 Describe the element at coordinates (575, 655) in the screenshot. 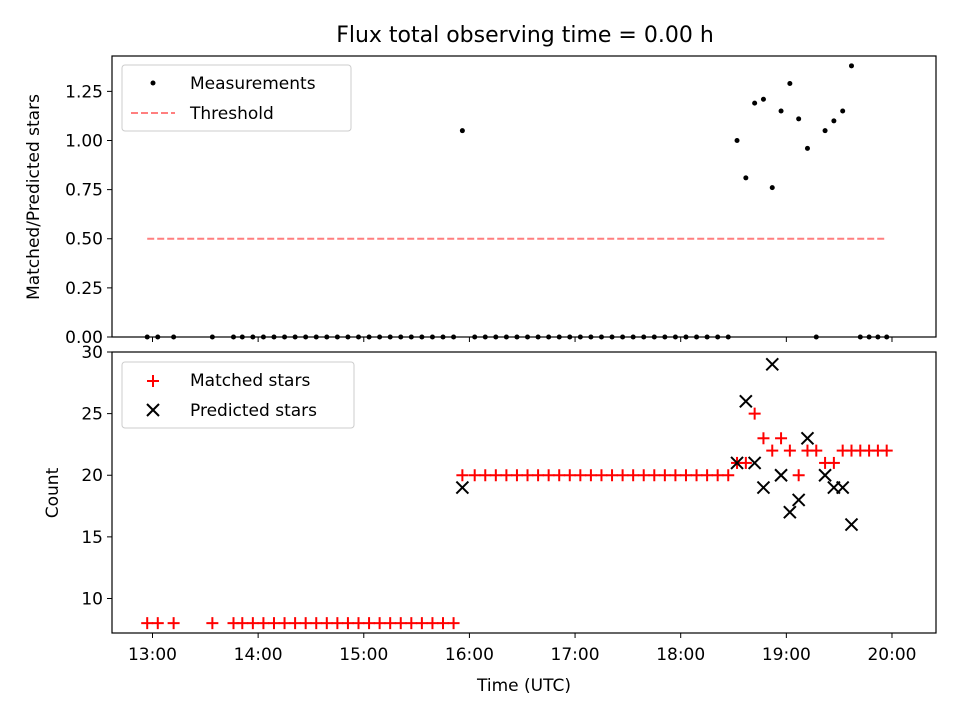

I see `x-tick-label: 17:00` at that location.